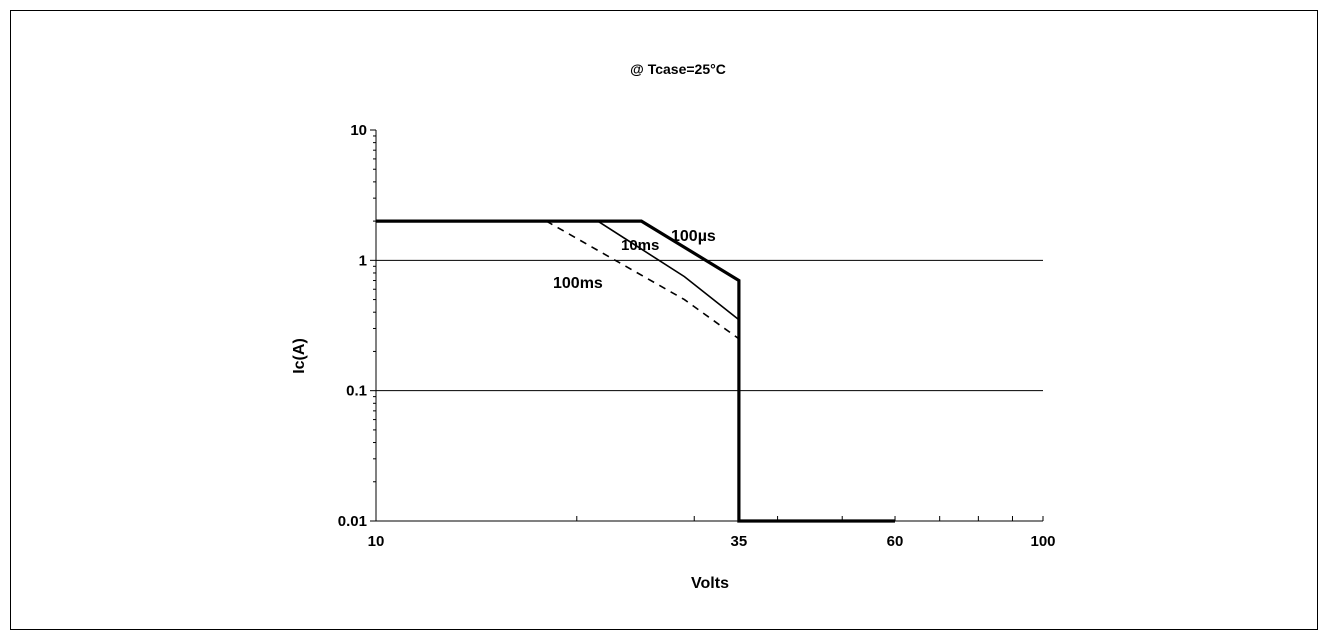 This screenshot has width=1319, height=630. I want to click on x-tick-label: 35, so click(739, 541).